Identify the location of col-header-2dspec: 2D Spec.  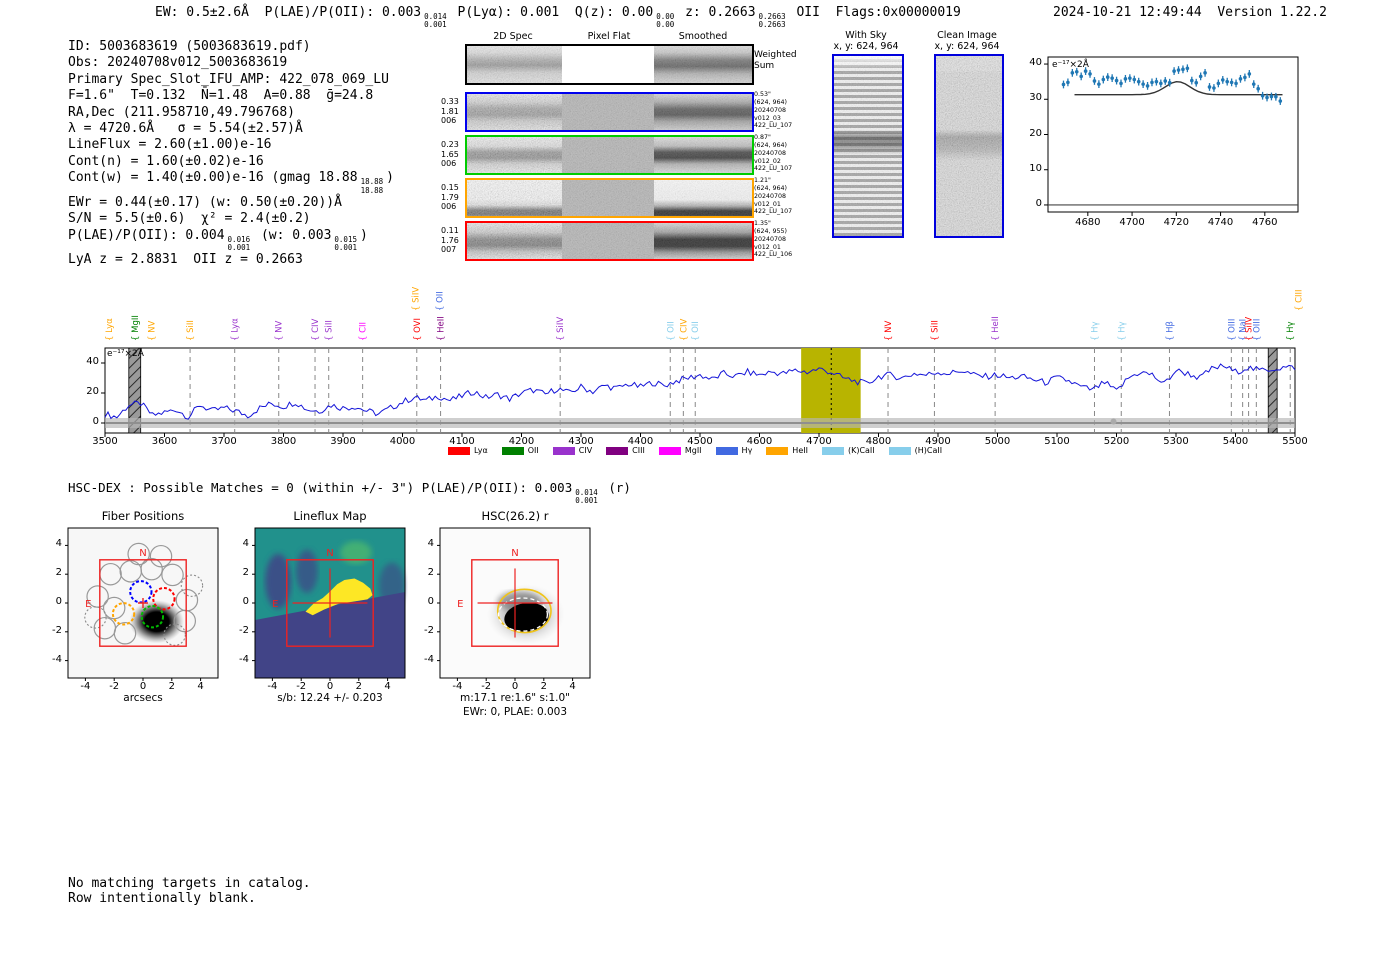
(513, 36).